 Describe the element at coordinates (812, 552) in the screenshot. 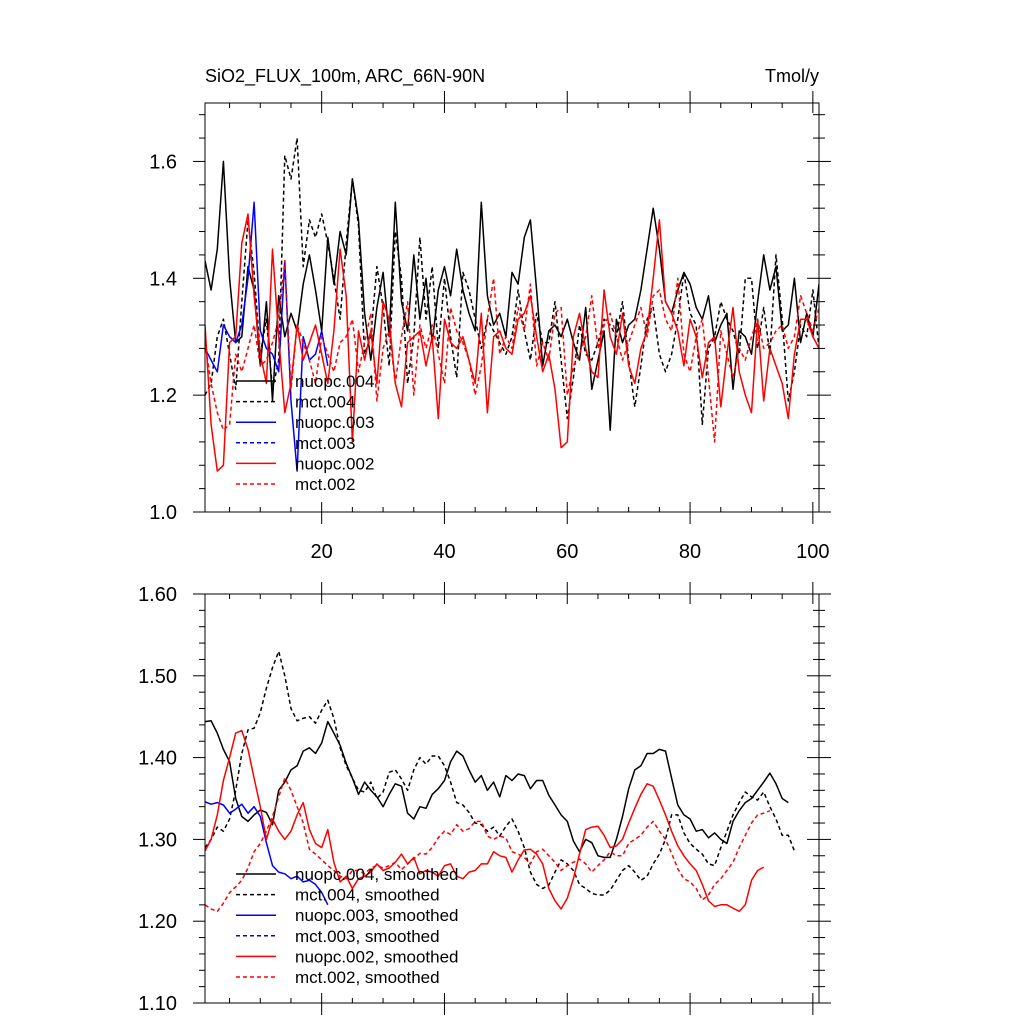

I see `top-xtick-label: 100` at that location.